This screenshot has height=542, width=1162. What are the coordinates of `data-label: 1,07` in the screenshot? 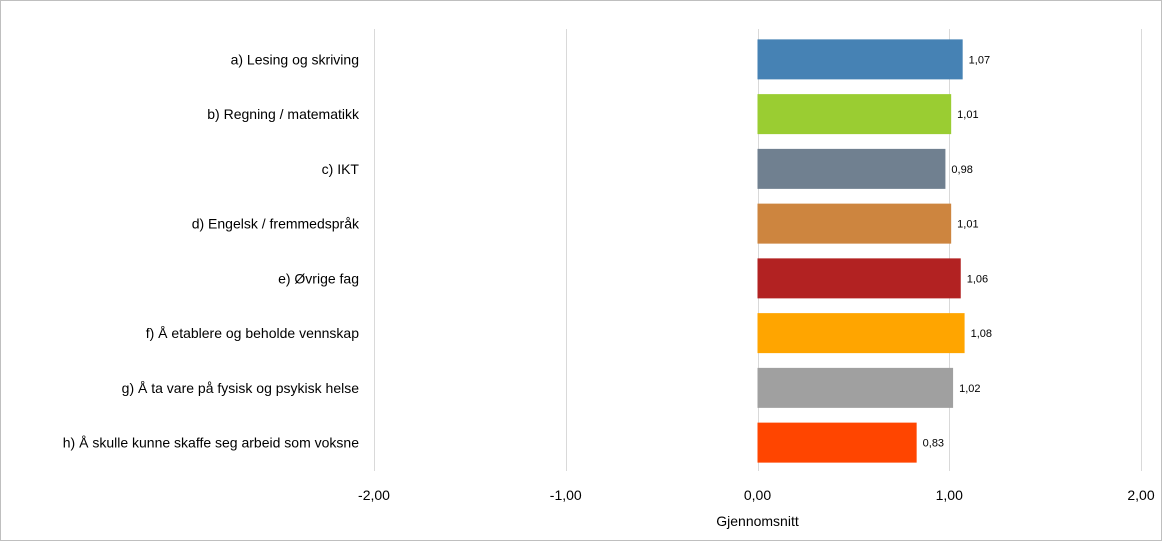 It's located at (979, 60).